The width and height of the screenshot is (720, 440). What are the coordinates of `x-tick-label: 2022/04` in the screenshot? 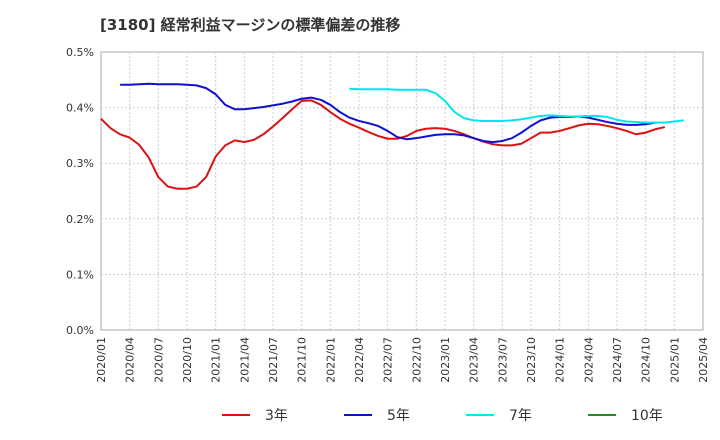 It's located at (359, 360).